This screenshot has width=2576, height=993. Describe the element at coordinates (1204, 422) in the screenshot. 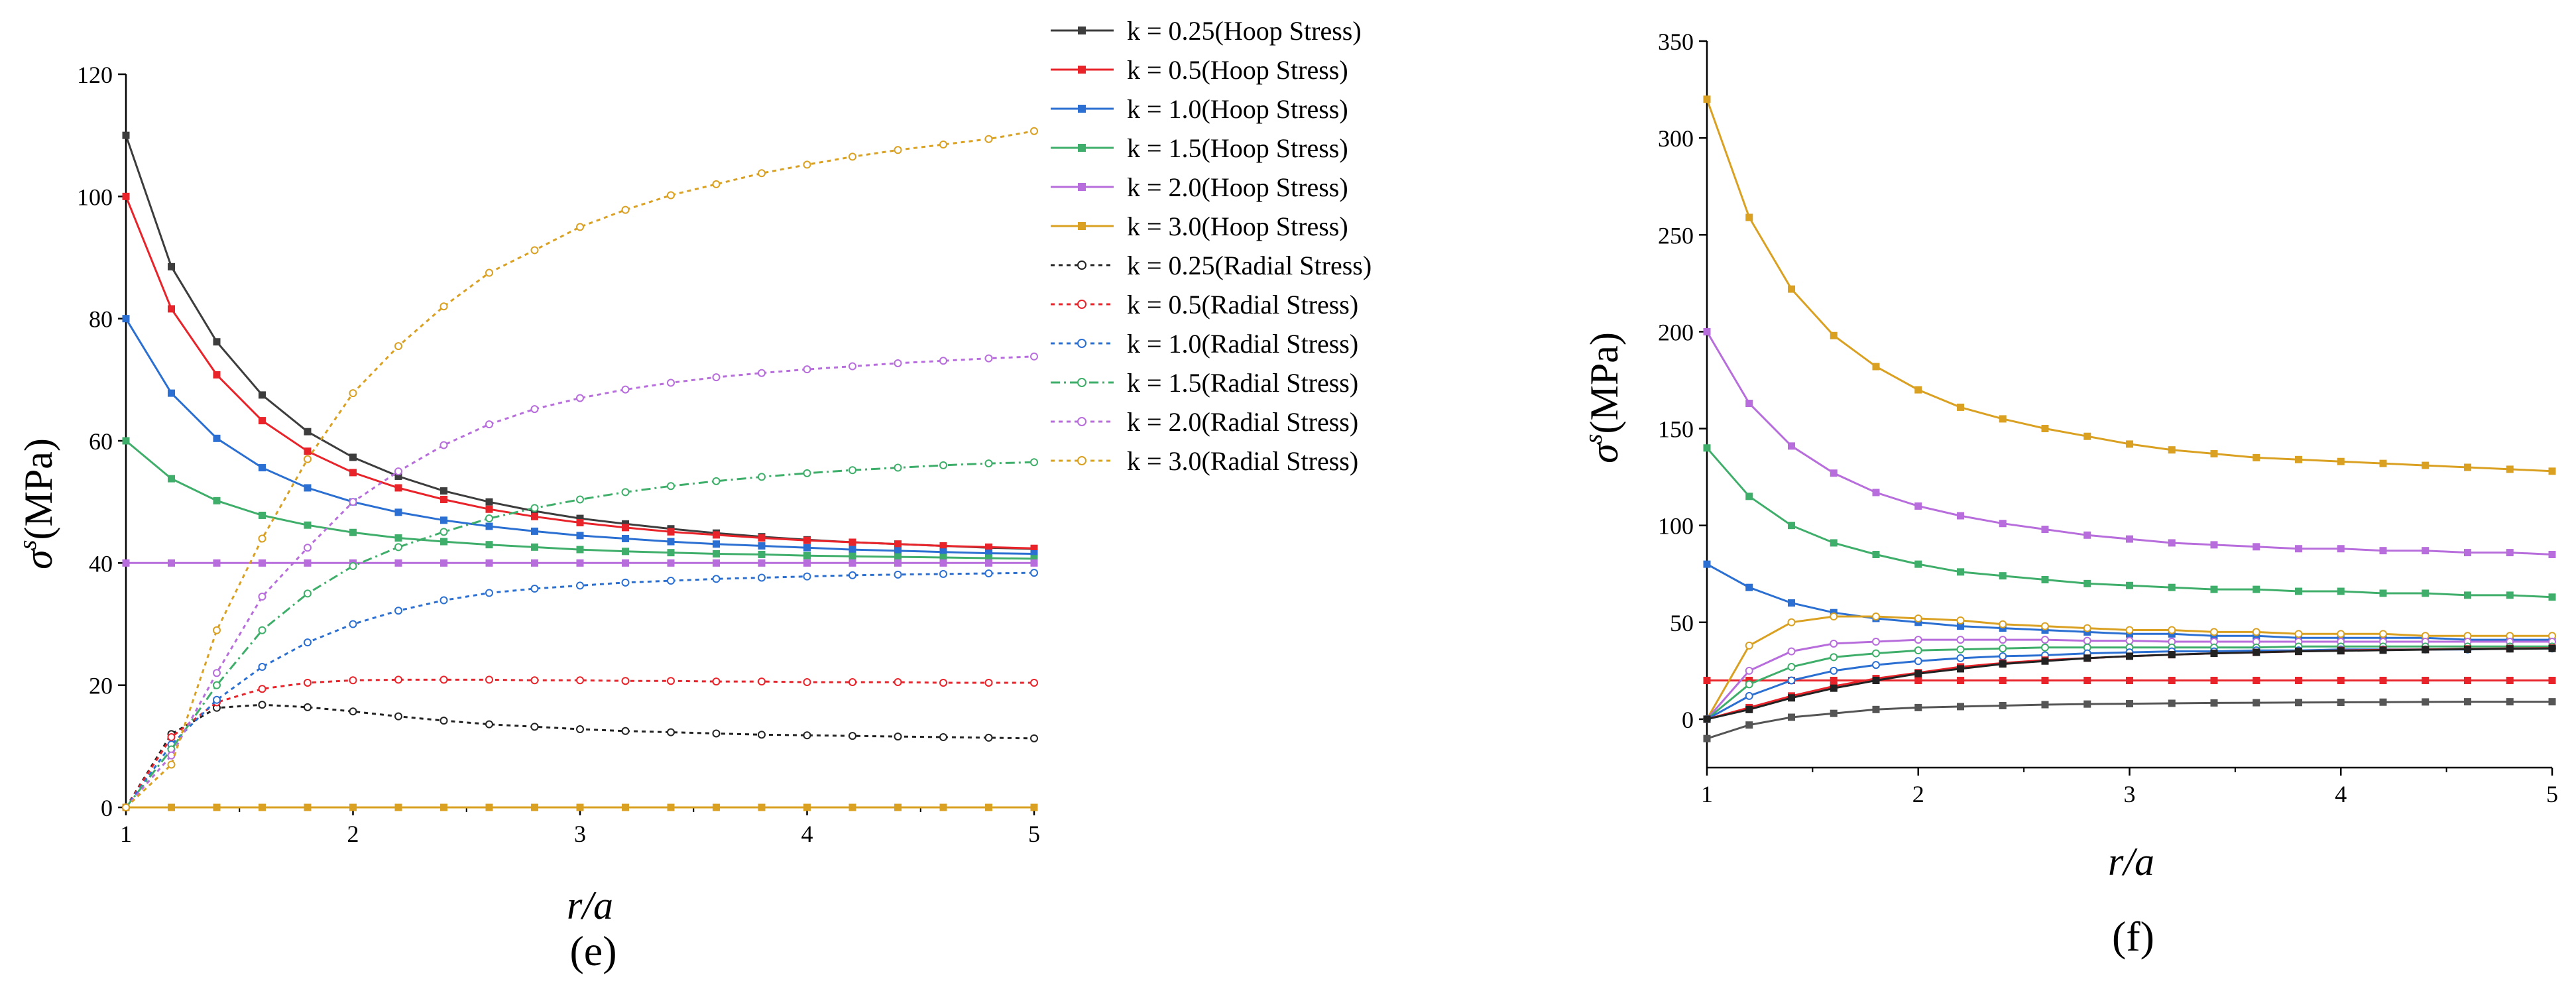

I see `legend-entry: k = 2.0(Radial Stress)` at that location.